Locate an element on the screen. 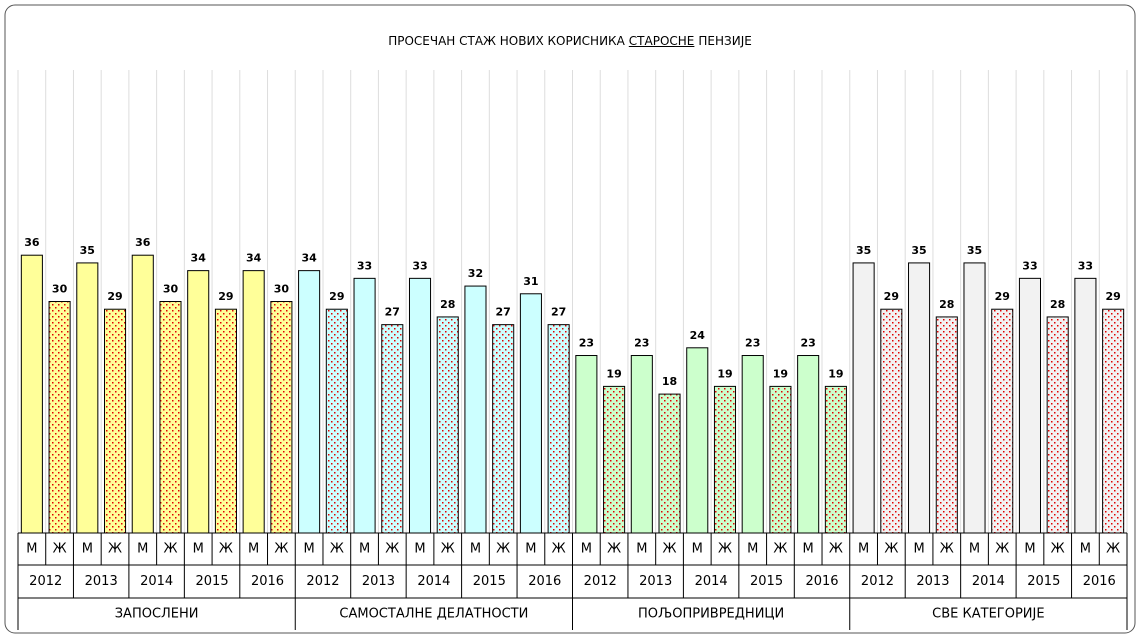  title-part: СТАРОСНЕ is located at coordinates (661, 41).